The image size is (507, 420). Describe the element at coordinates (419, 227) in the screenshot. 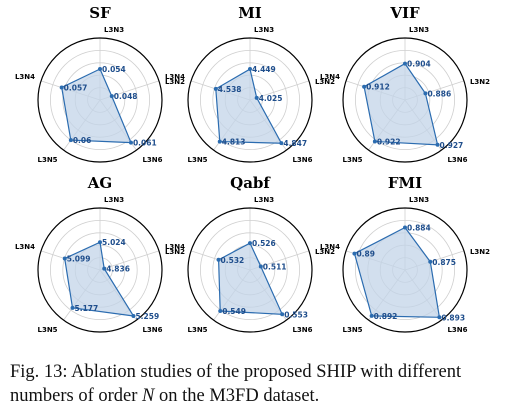

I see `value-label: 0.884` at that location.